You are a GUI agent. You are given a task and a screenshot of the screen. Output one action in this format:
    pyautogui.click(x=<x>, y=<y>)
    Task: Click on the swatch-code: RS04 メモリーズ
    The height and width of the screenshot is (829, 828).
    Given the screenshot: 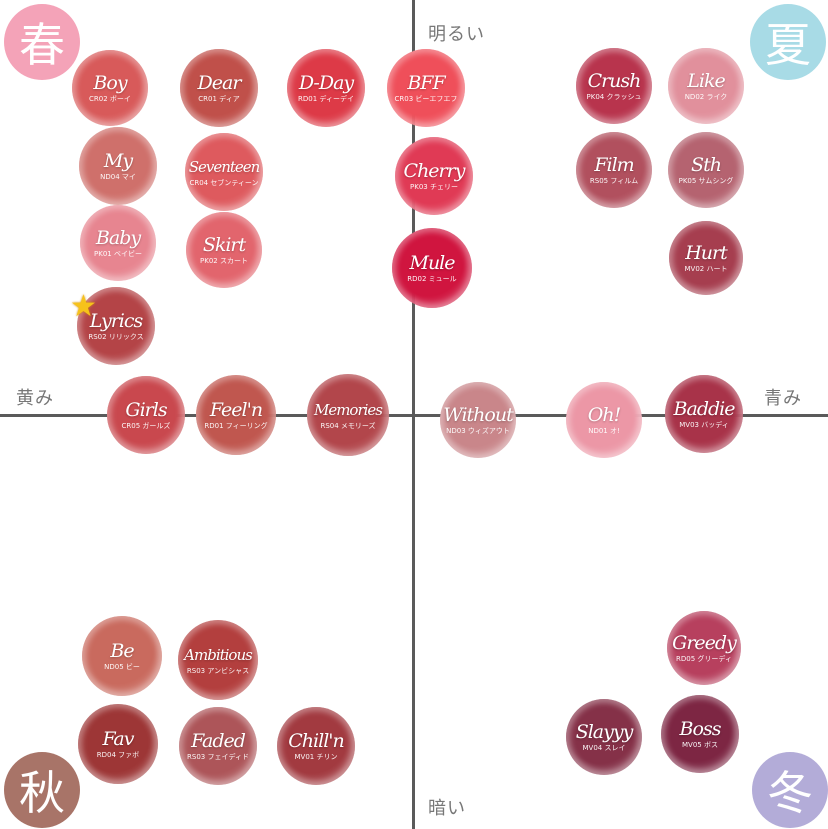 What is the action you would take?
    pyautogui.click(x=348, y=425)
    